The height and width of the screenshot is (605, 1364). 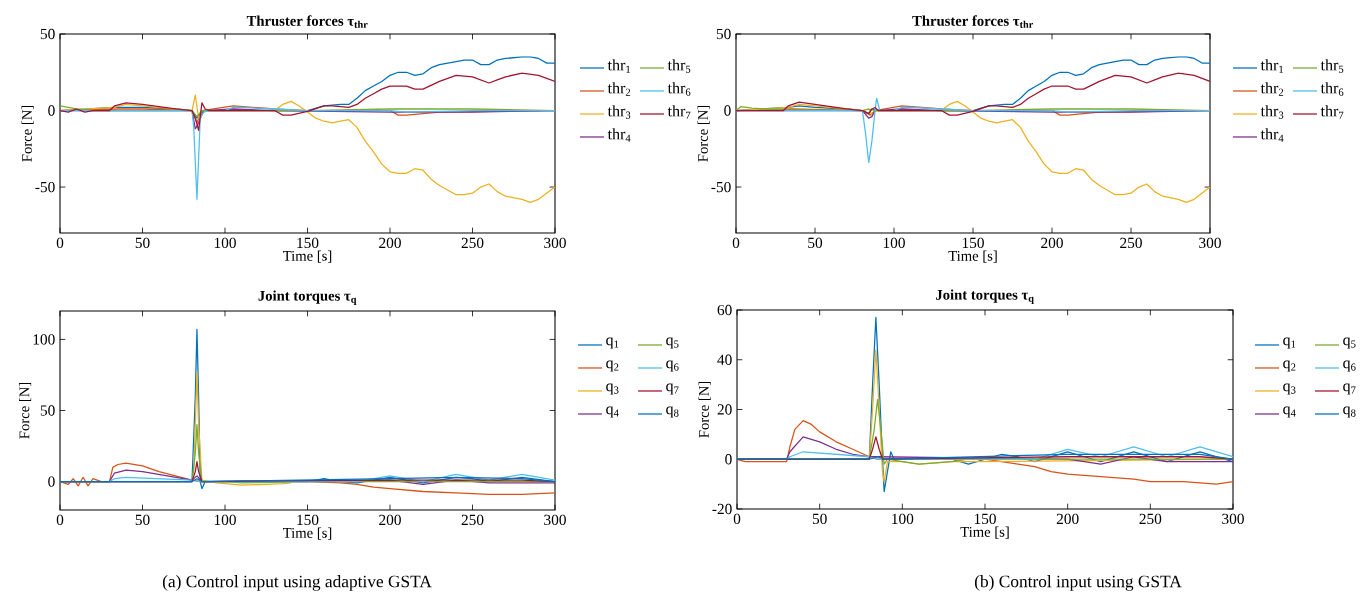 I want to click on y-tick-label: 20, so click(x=724, y=409).